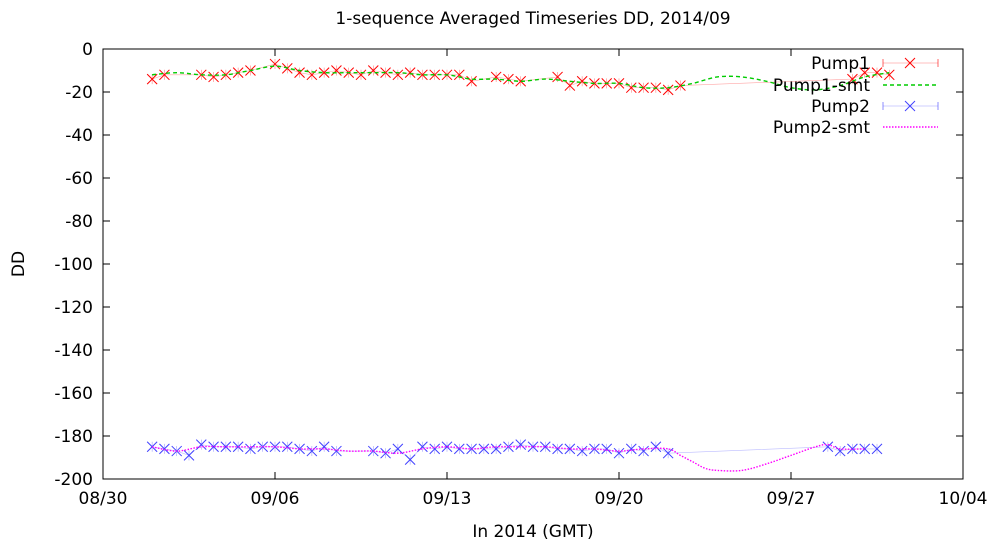 This screenshot has height=552, width=998. What do you see at coordinates (103, 499) in the screenshot?
I see `x-tick-label: 08/30` at bounding box center [103, 499].